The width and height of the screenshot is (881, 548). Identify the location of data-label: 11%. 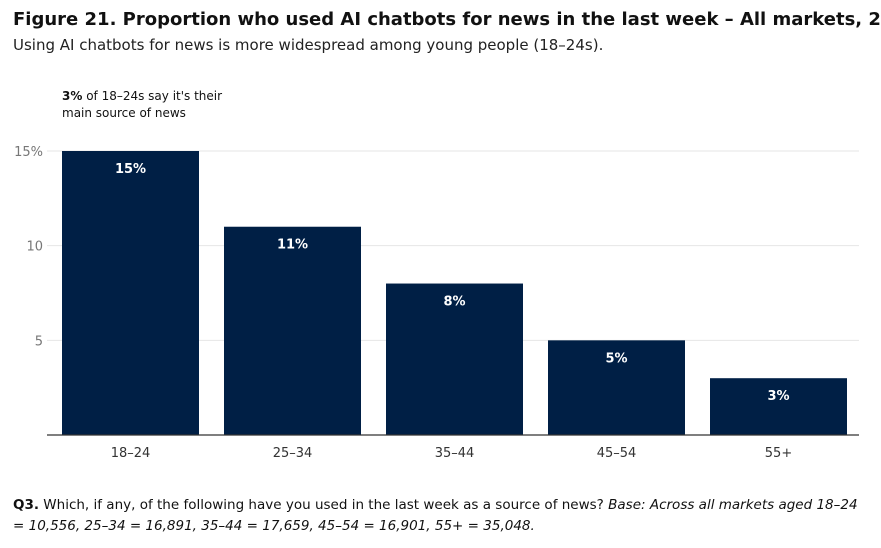
(292, 245).